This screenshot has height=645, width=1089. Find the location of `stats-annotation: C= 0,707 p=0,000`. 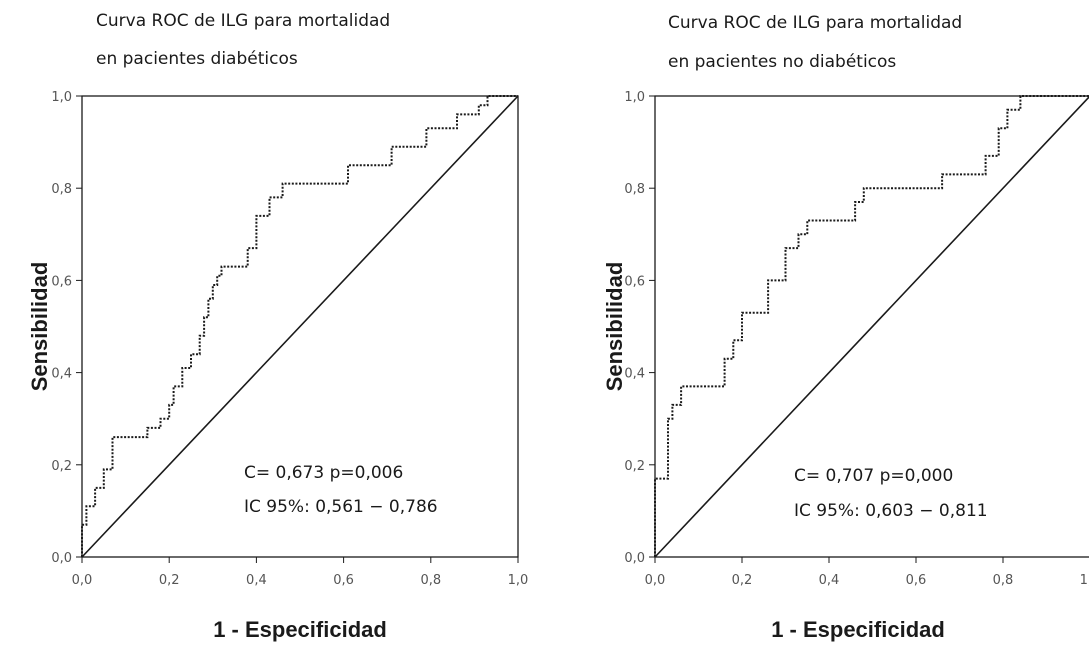

stats-annotation: C= 0,707 p=0,000 is located at coordinates (873, 476).